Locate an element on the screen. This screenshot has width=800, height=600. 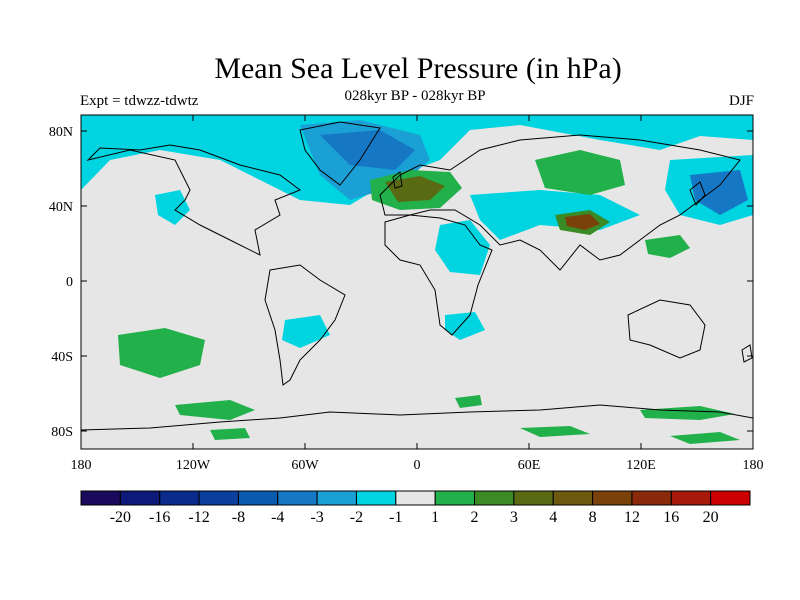
coastline-south-america is located at coordinates (305, 325).